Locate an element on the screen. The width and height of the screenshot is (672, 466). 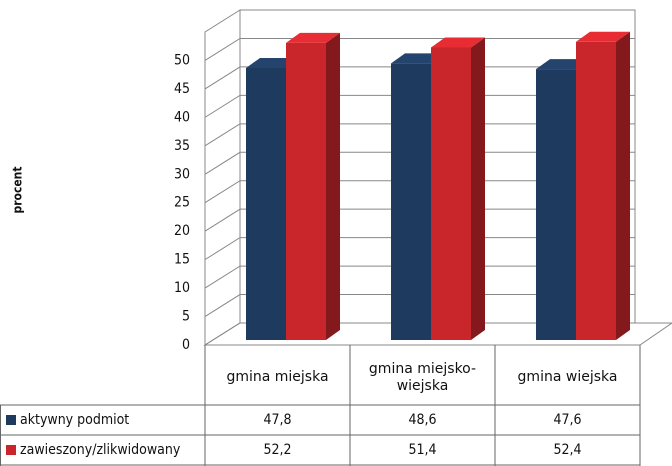
x-tick-label: gmina miejska is located at coordinates (277, 377).